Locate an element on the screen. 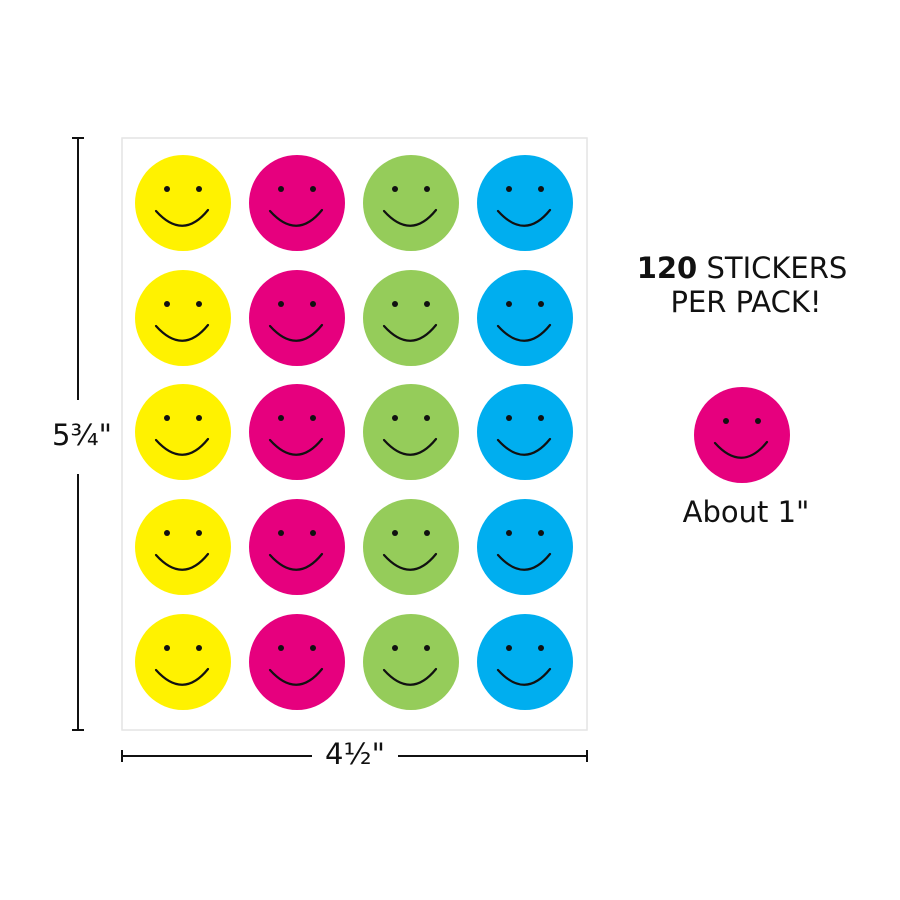 The image size is (900, 900). width-dimension is located at coordinates (354, 756).